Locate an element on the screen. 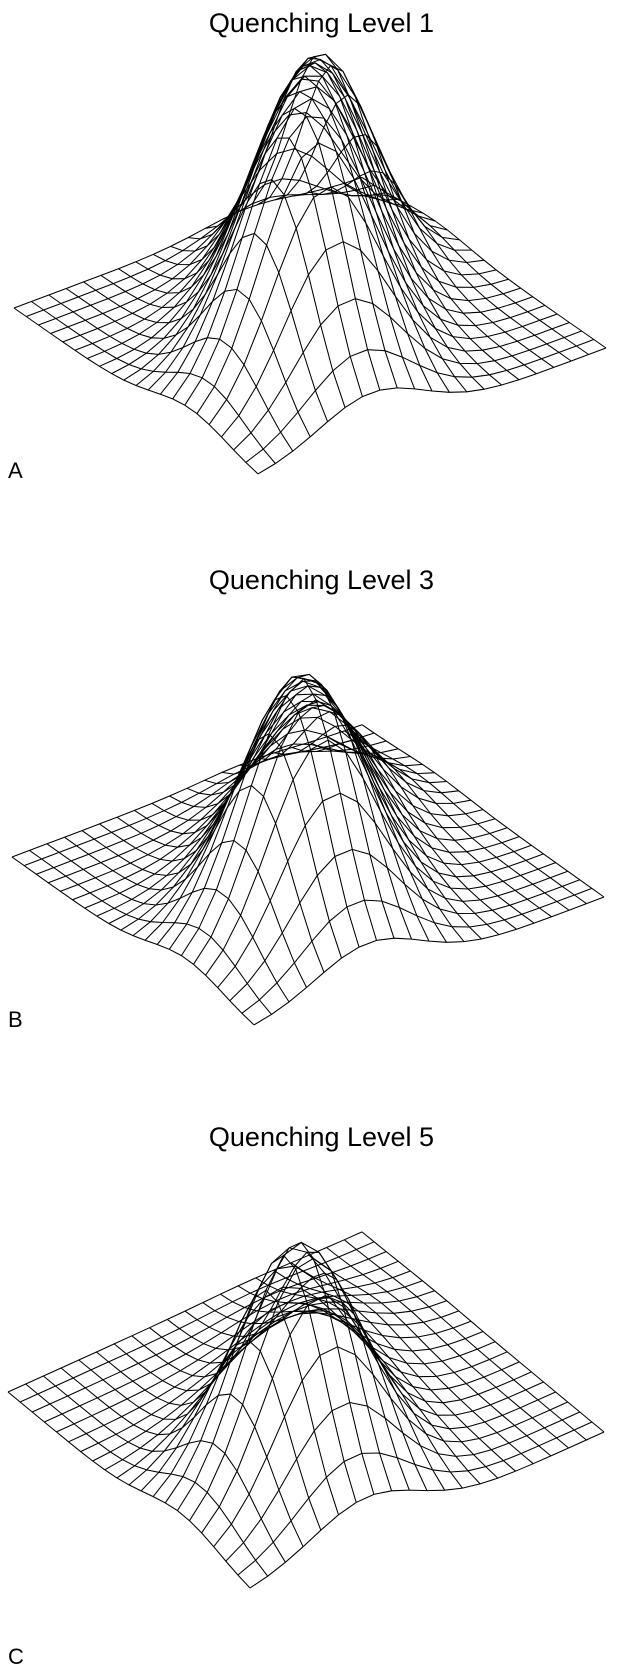  panel-c-title: Quenching Level 5 is located at coordinates (321, 1137).